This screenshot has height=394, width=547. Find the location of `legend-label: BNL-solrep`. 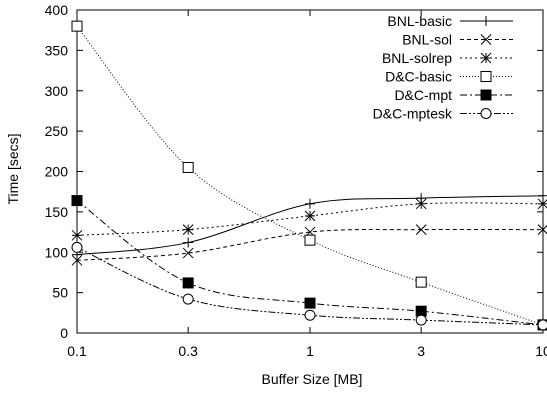

legend-label: BNL-solrep is located at coordinates (417, 58).